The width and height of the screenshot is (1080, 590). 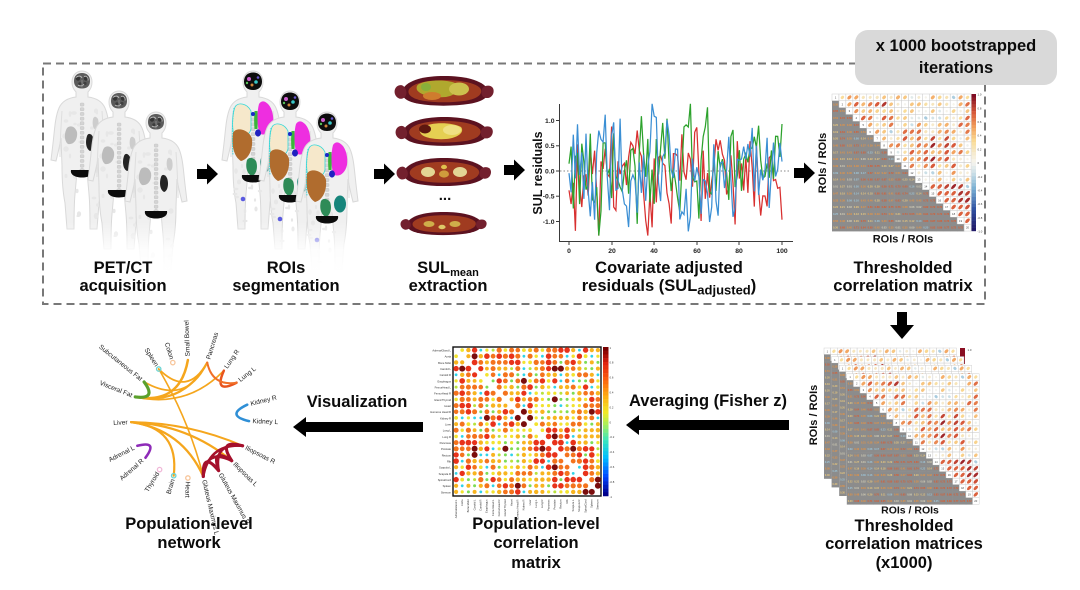 What do you see at coordinates (538, 172) in the screenshot?
I see `svg-text: SUL residuals` at bounding box center [538, 172].